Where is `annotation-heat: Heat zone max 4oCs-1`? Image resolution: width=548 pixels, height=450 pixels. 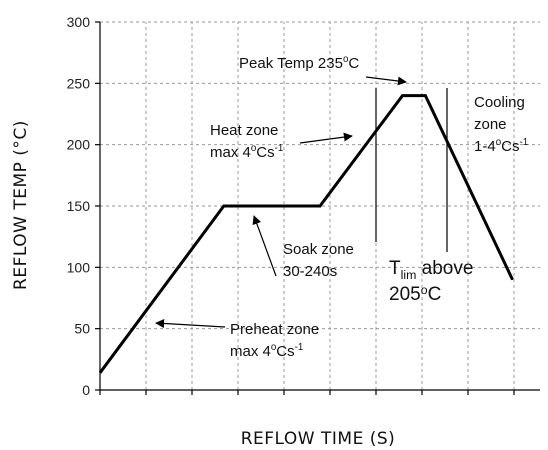 annotation-heat: Heat zone max 4oCs-1 is located at coordinates (246, 141).